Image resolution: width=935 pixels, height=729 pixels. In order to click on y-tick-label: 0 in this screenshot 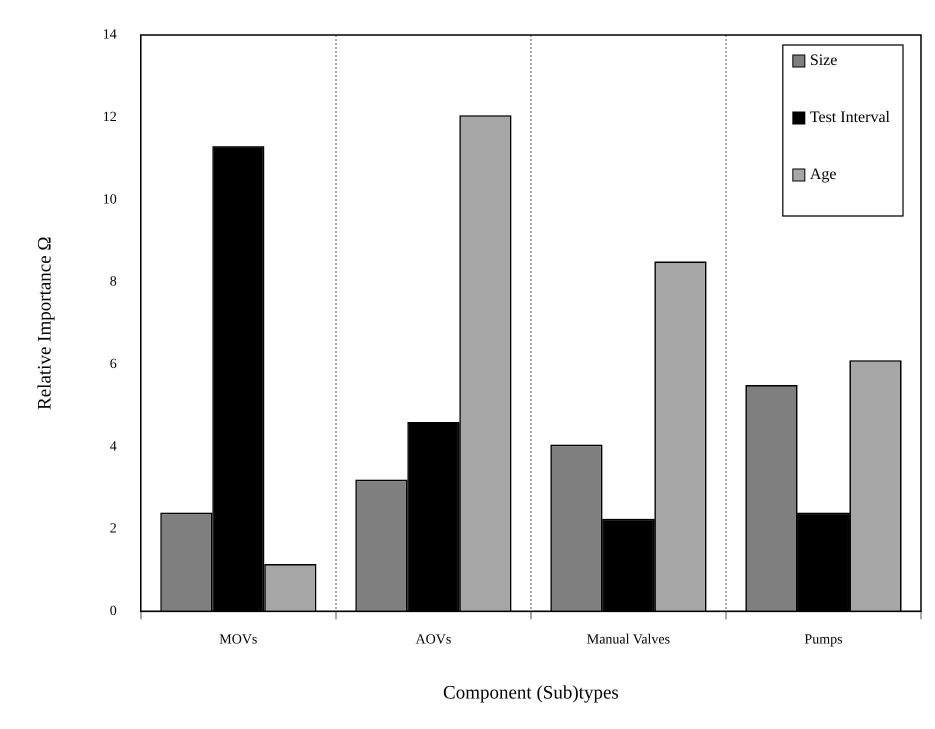, I will do `click(113, 612)`.